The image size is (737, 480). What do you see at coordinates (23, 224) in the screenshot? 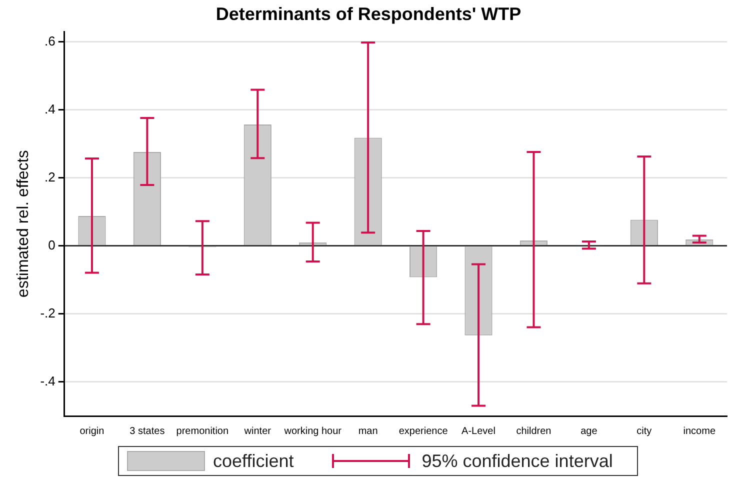
I see `y-axis-title: estimated rel. effects` at bounding box center [23, 224].